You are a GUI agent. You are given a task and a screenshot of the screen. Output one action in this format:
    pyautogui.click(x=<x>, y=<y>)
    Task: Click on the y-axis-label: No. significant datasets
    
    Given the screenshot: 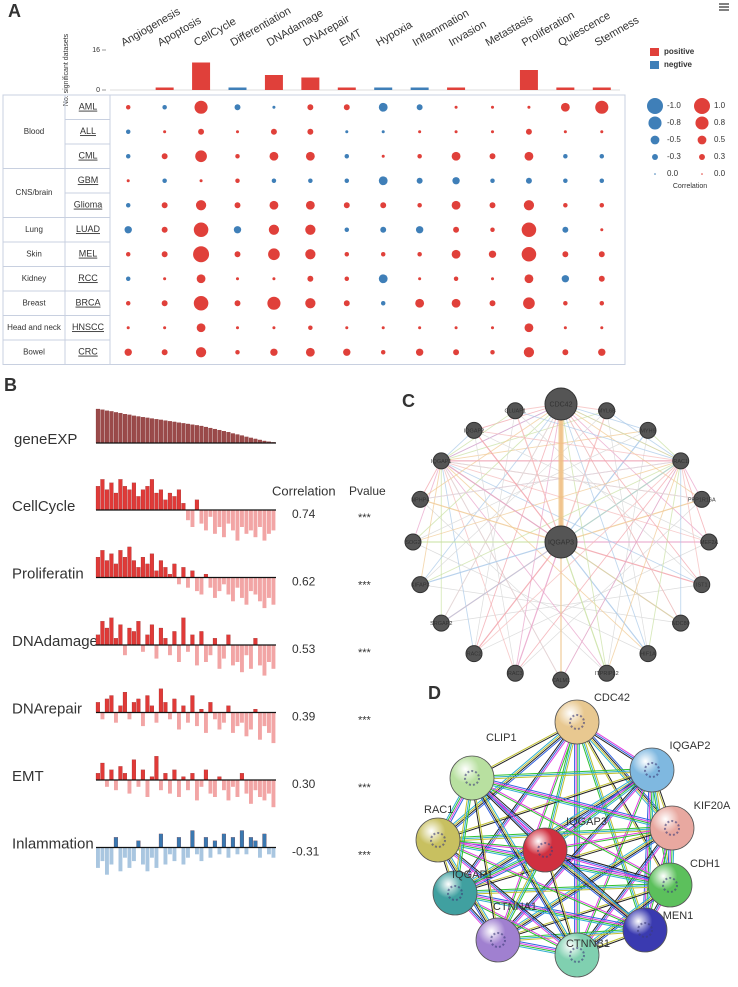 What is the action you would take?
    pyautogui.click(x=66, y=69)
    